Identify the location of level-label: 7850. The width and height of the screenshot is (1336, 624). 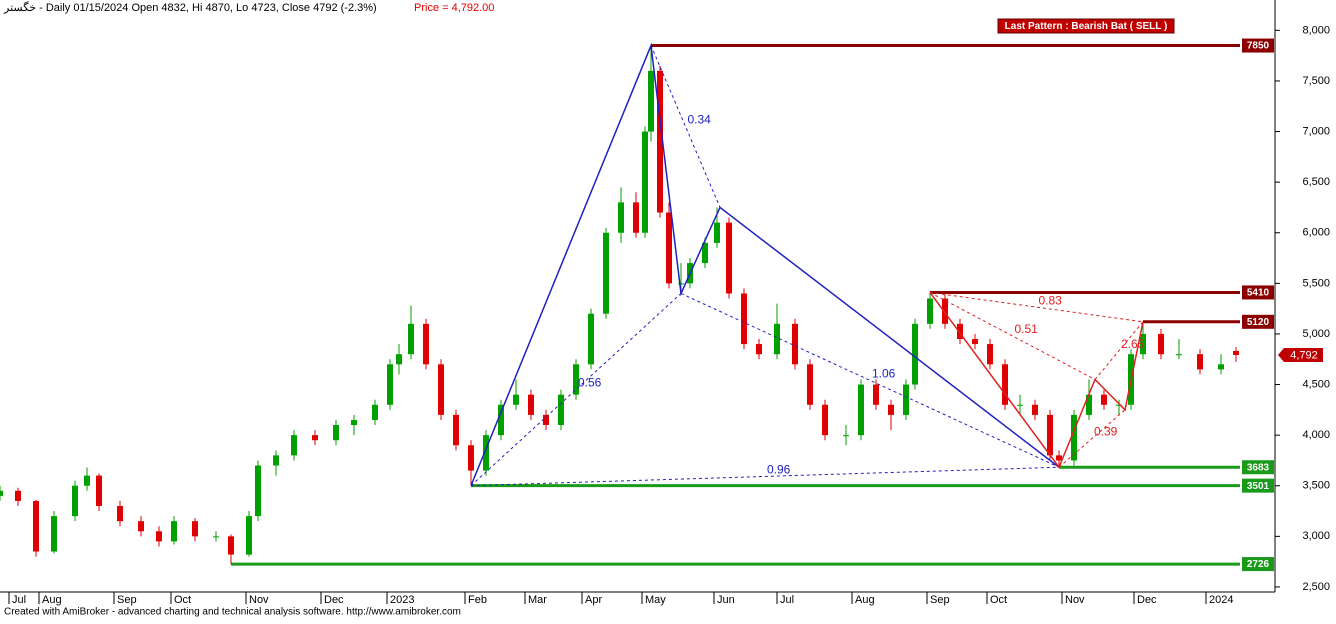
(1258, 46).